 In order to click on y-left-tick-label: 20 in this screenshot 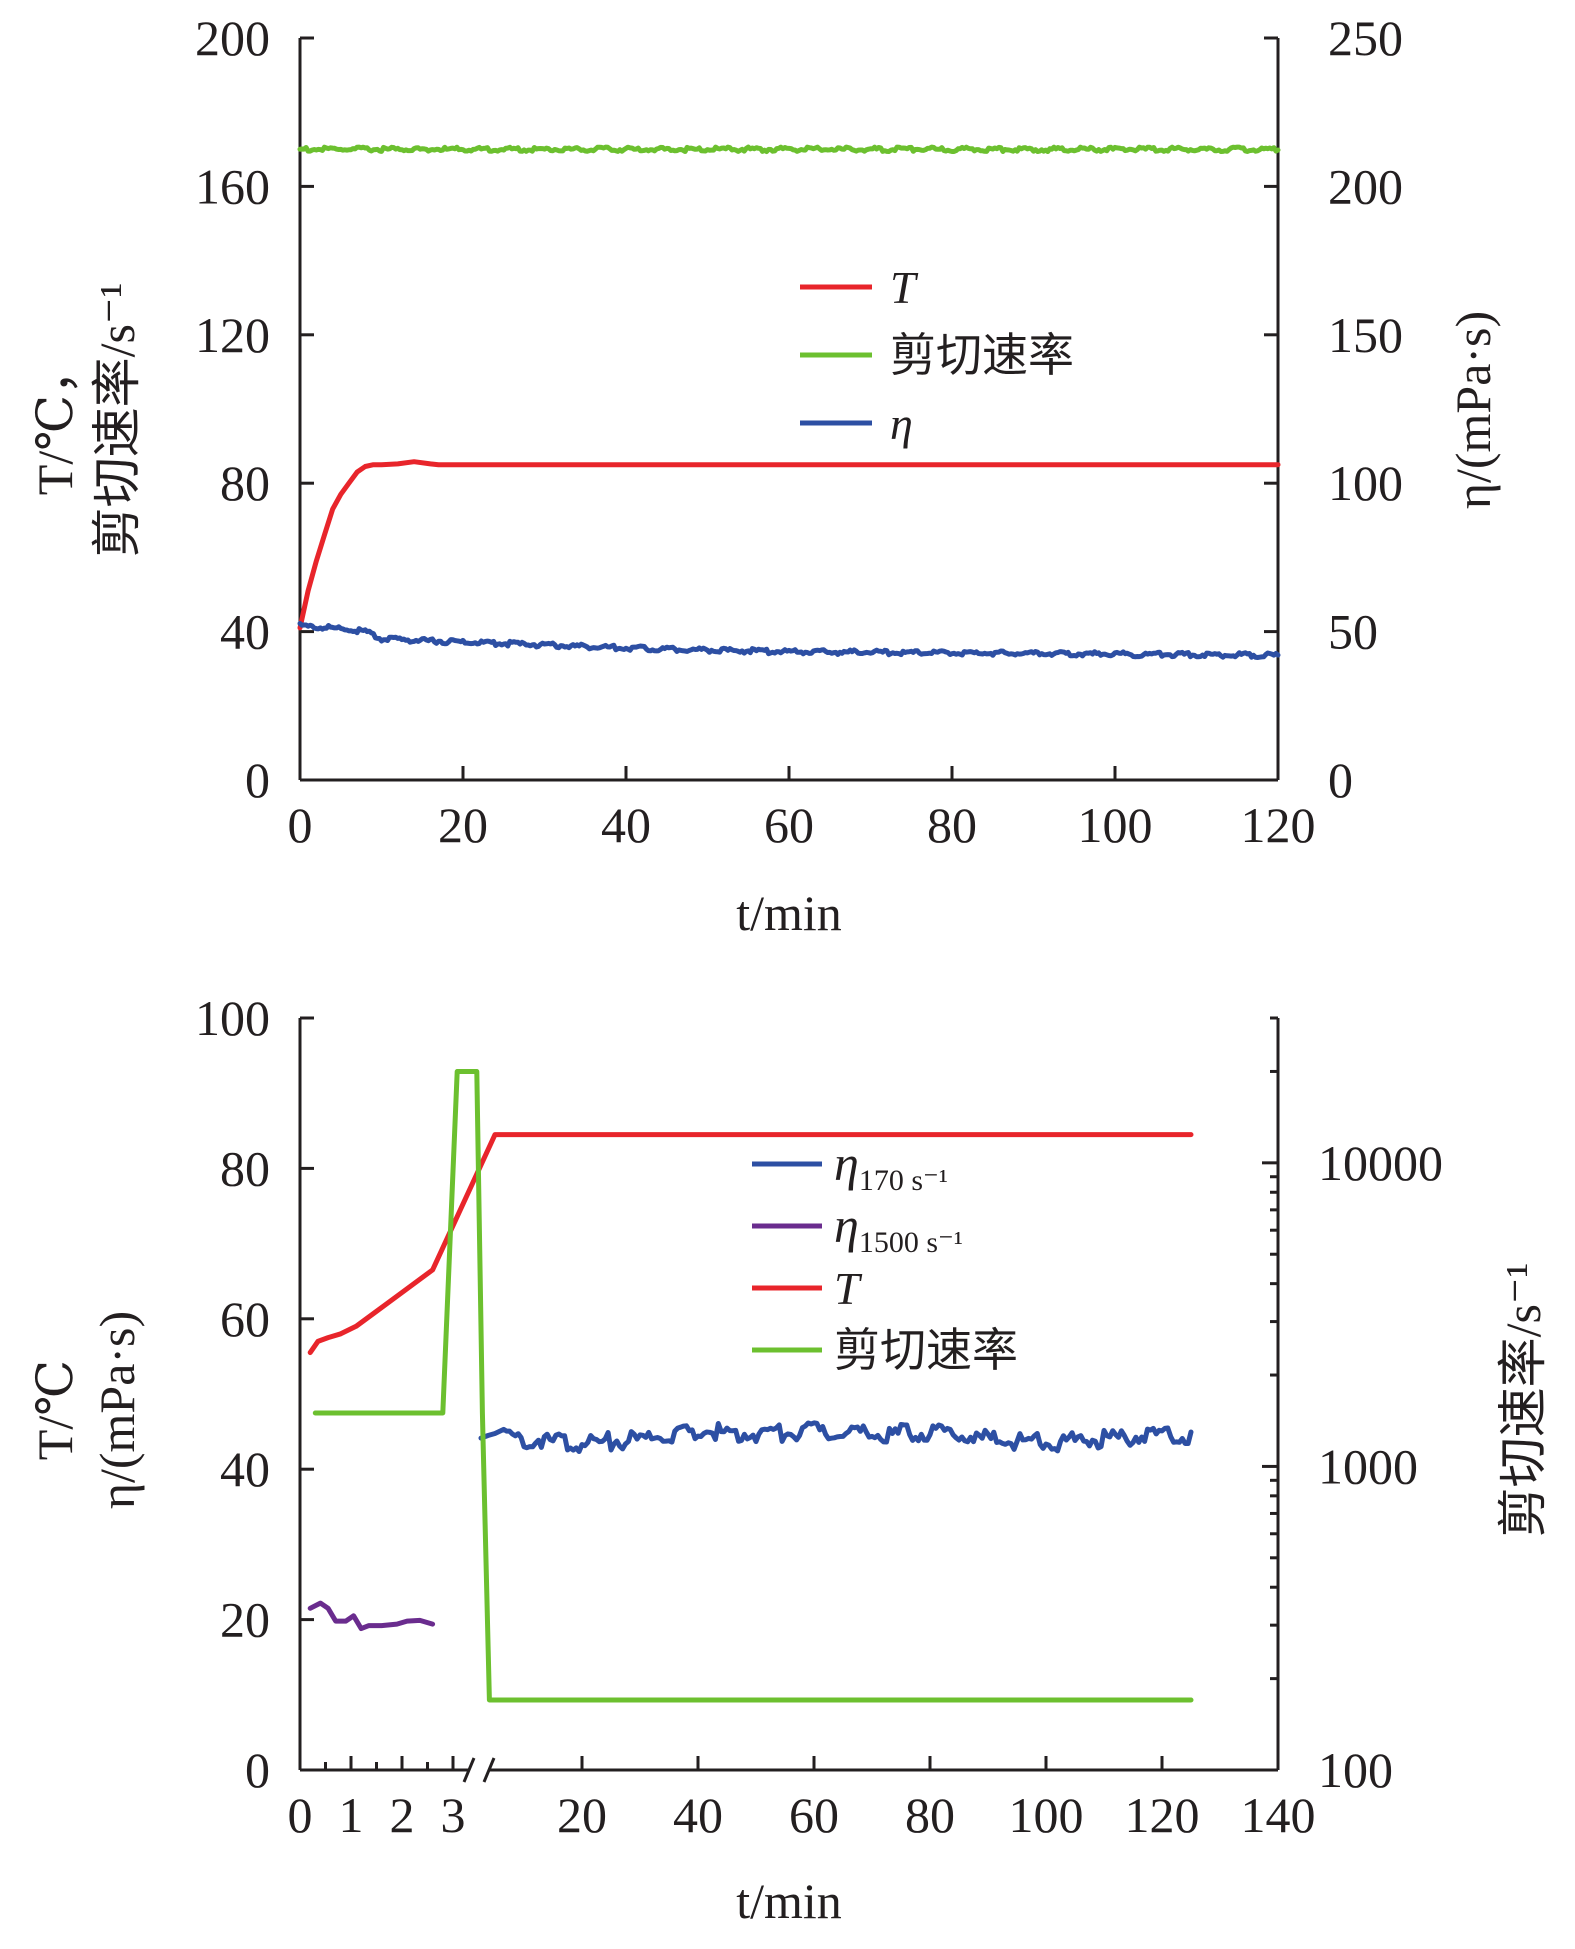, I will do `click(245, 1620)`.